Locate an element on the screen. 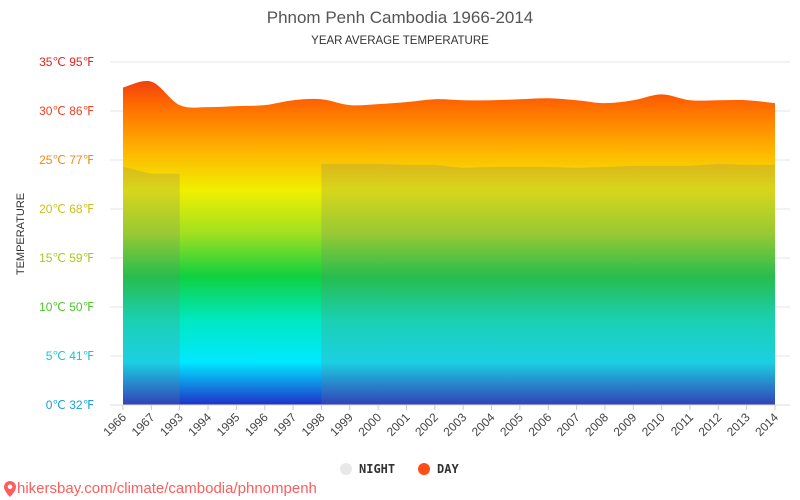  legend-night: NIGHT is located at coordinates (367, 469).